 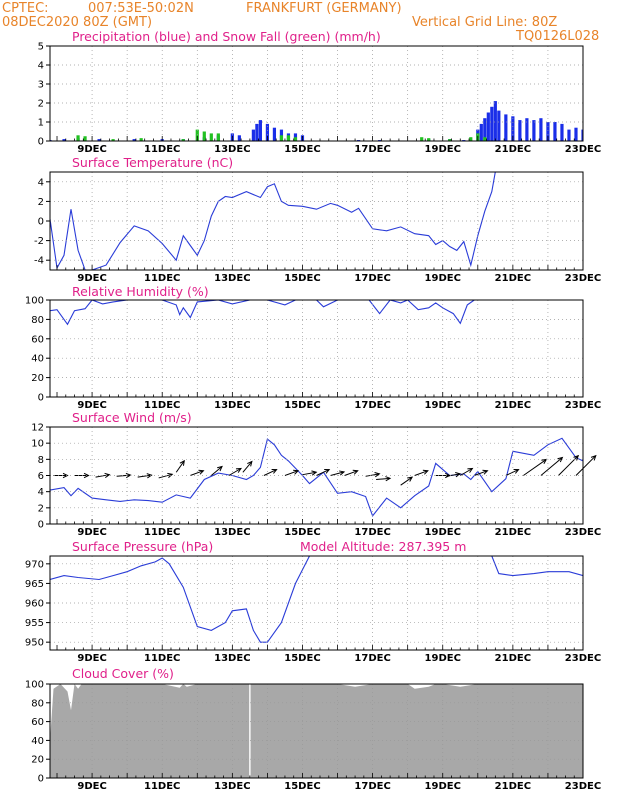 I want to click on header-coords: 007:53E-50:02N, so click(x=141, y=8).